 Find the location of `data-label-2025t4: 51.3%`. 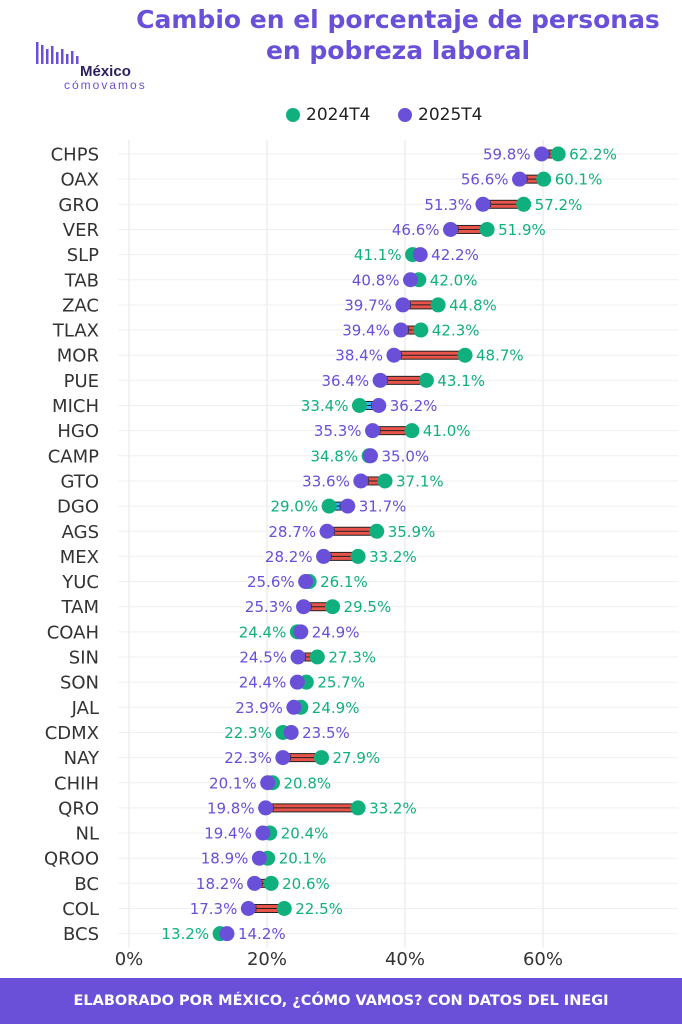

data-label-2025t4: 51.3% is located at coordinates (448, 205).